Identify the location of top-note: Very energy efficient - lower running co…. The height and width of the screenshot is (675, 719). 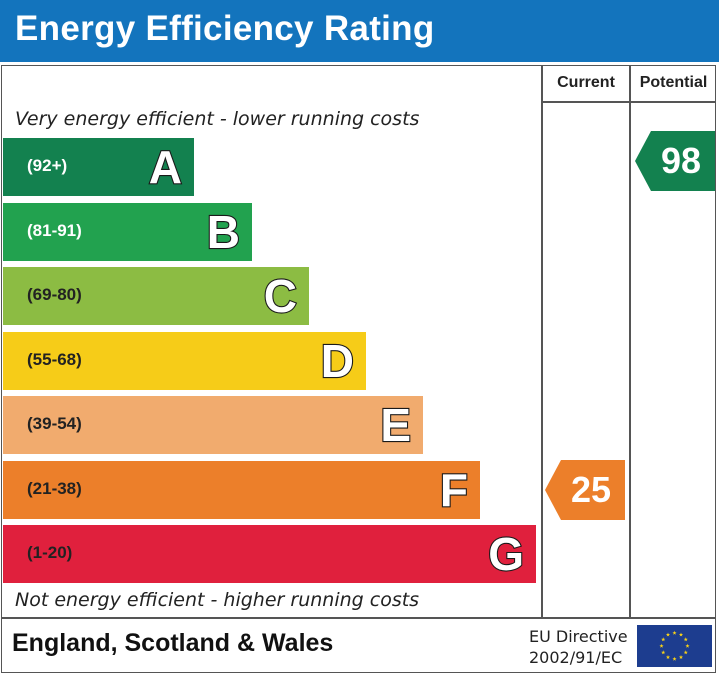
(217, 119).